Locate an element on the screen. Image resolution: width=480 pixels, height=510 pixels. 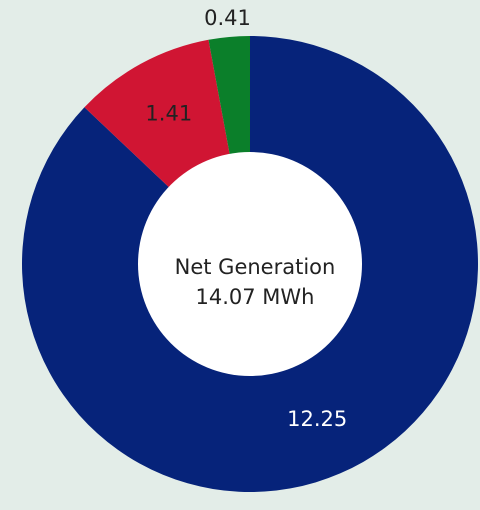
data-label: 0.41 is located at coordinates (227, 18).